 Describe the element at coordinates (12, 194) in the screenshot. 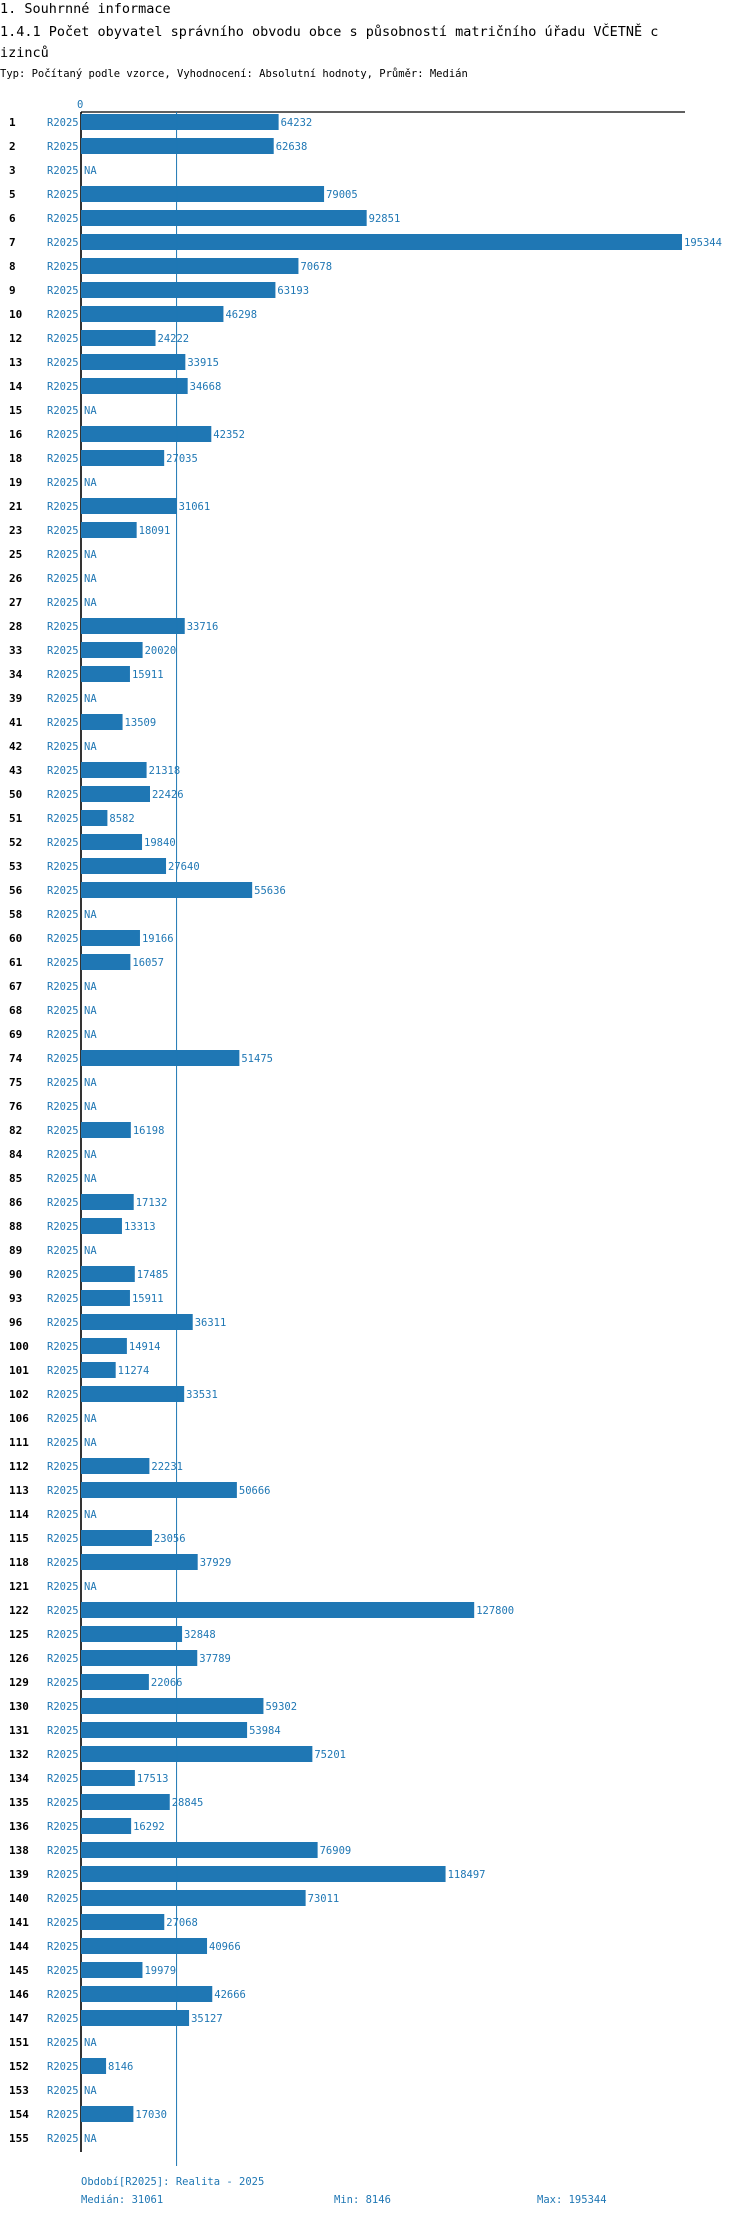

I see `row-label: 5` at that location.